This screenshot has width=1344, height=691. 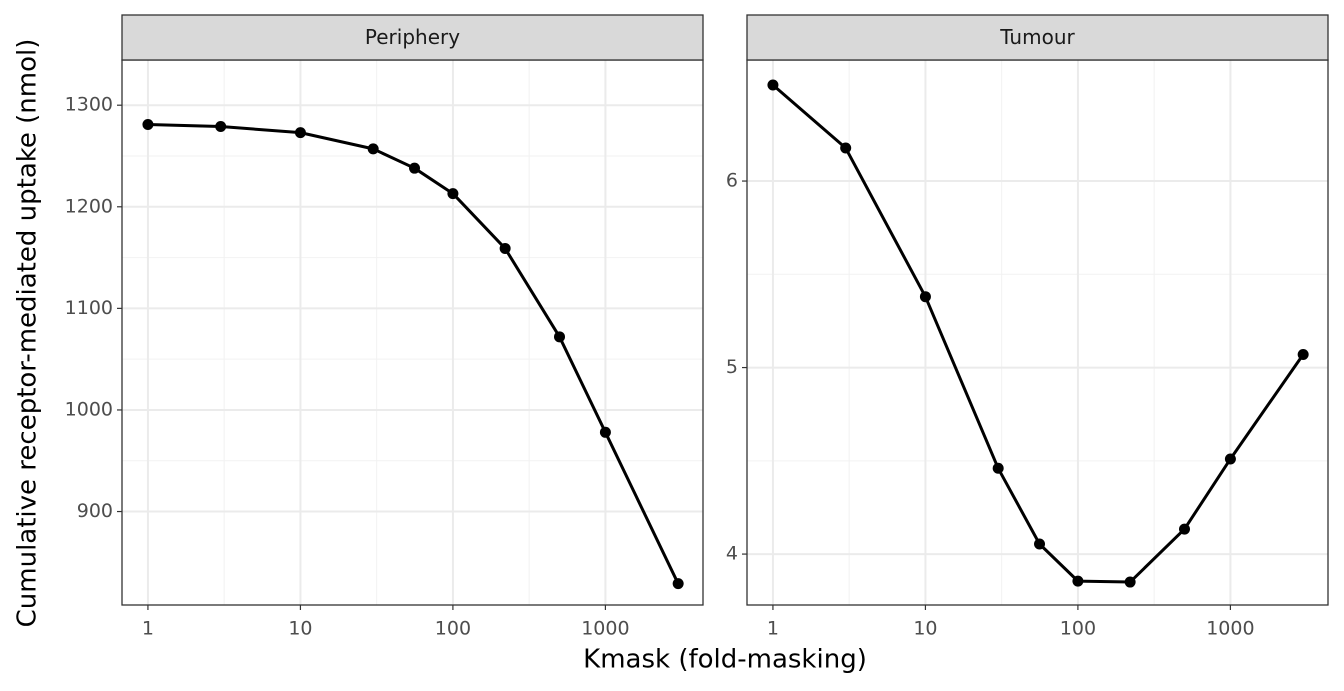 I want to click on y-tick-label: 1000, so click(x=89, y=409).